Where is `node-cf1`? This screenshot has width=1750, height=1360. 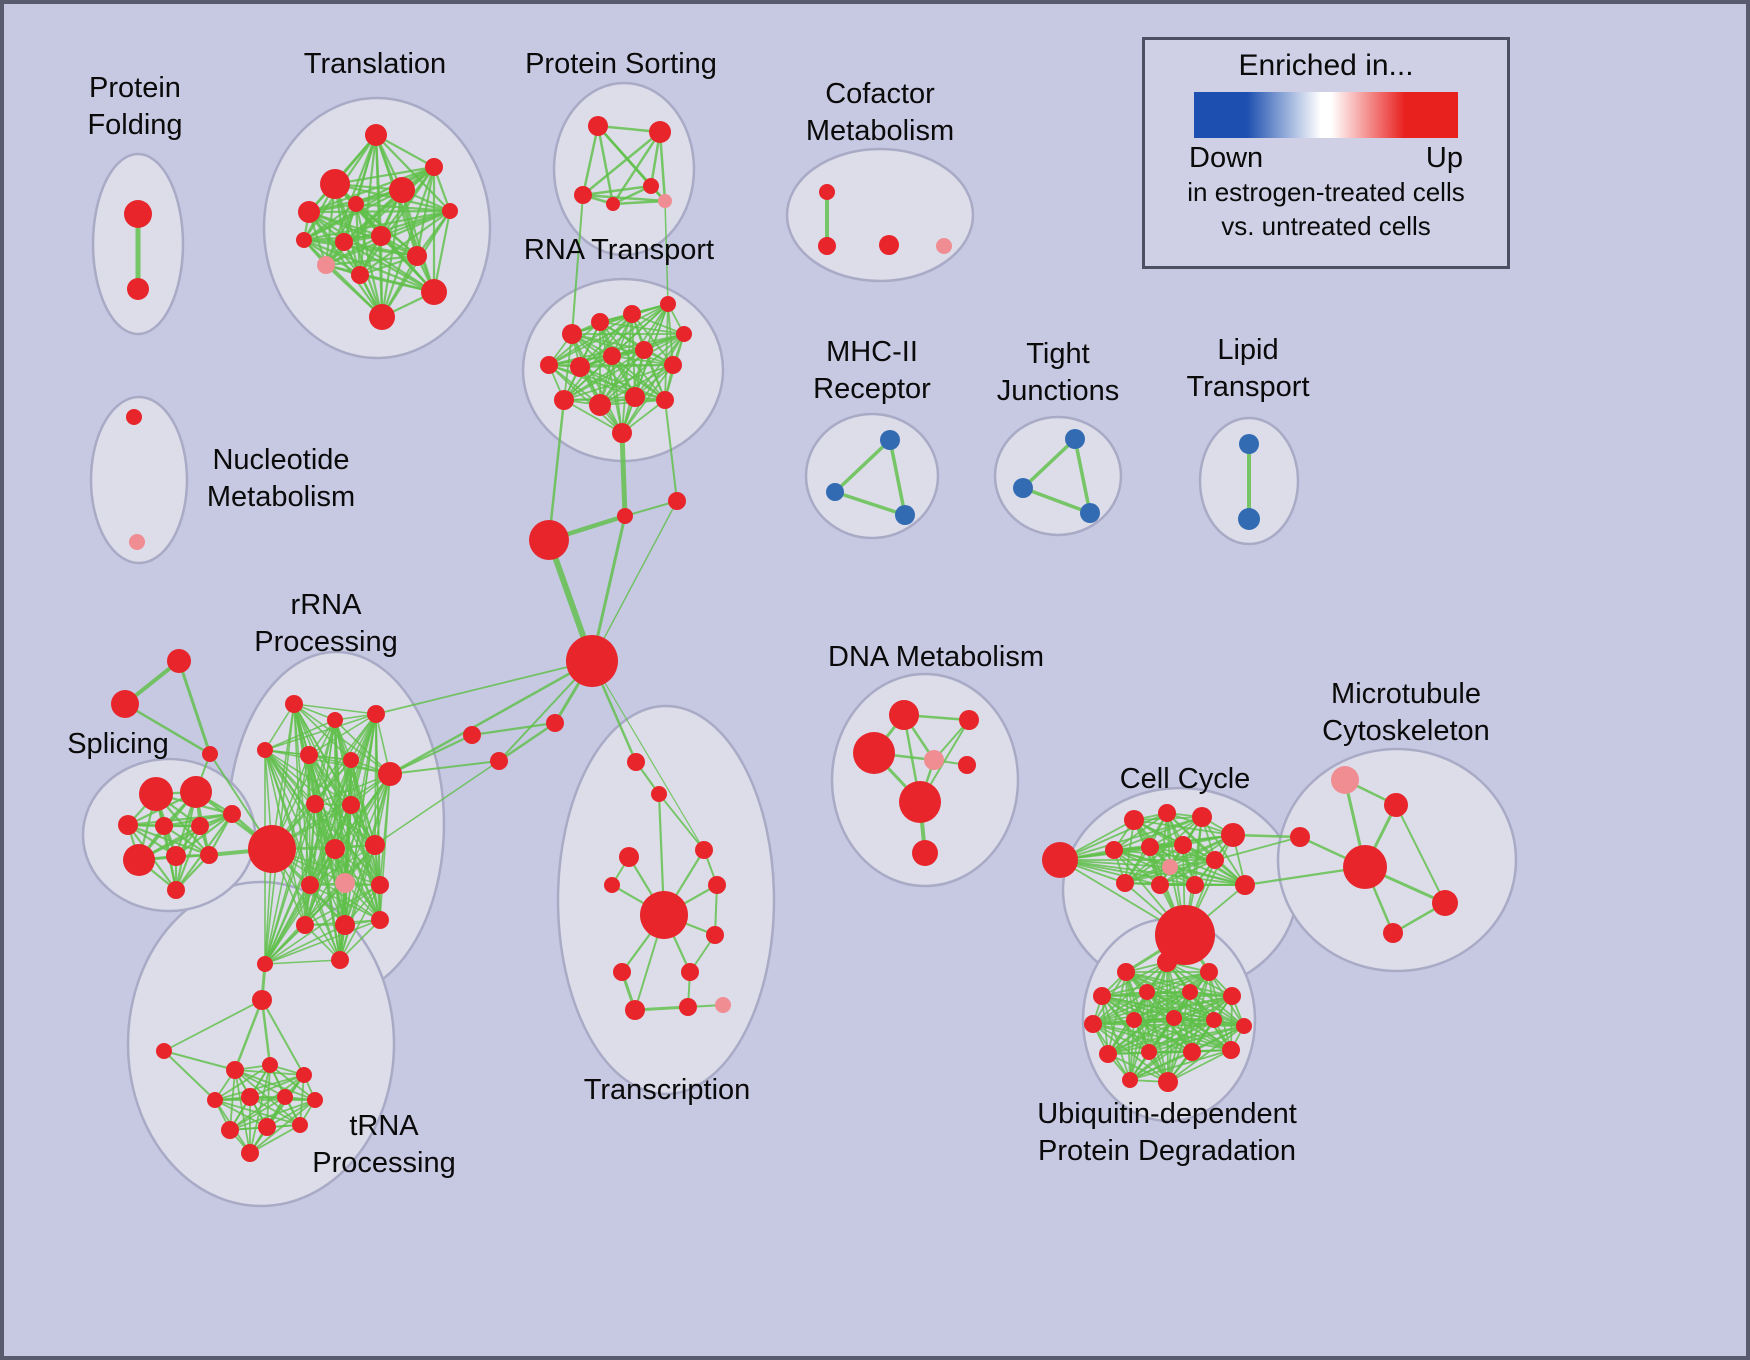
node-cf1 is located at coordinates (827, 192).